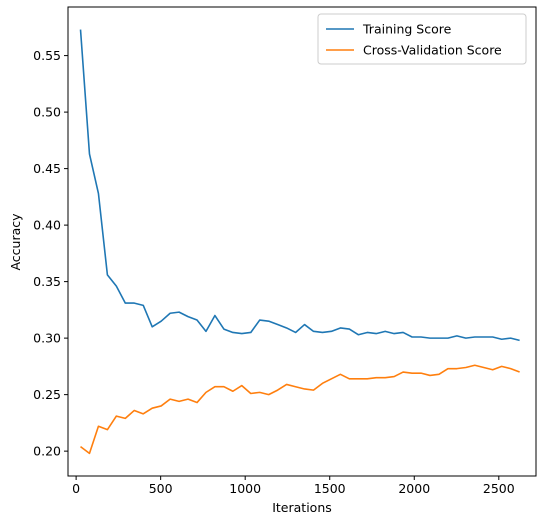 This screenshot has width=544, height=525. I want to click on legend-label: Cross-Validation Score, so click(432, 50).